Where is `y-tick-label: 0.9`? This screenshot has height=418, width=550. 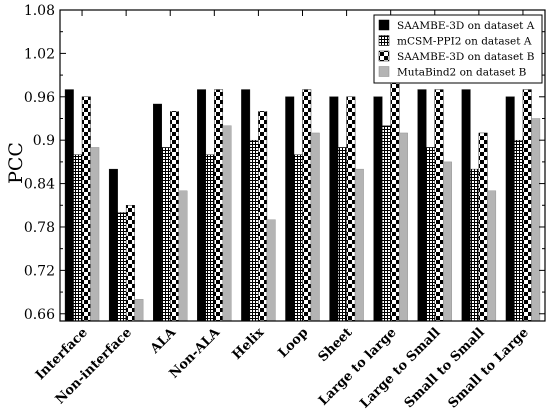
y-tick-label: 0.9 is located at coordinates (44, 141).